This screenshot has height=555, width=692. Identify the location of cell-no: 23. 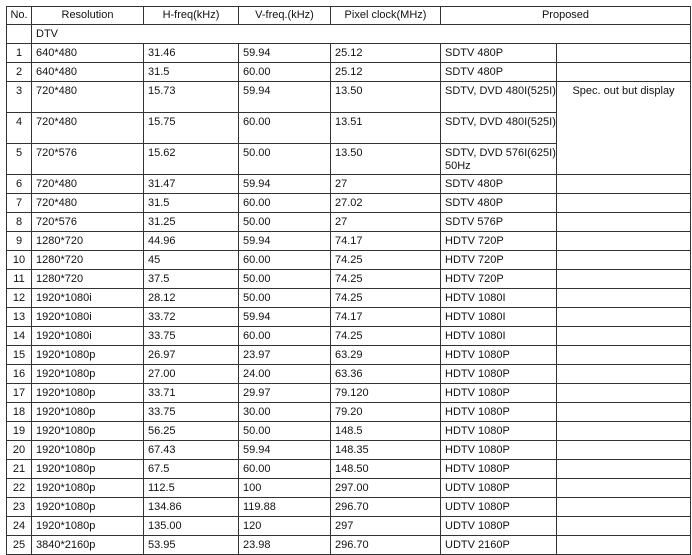
(19, 507).